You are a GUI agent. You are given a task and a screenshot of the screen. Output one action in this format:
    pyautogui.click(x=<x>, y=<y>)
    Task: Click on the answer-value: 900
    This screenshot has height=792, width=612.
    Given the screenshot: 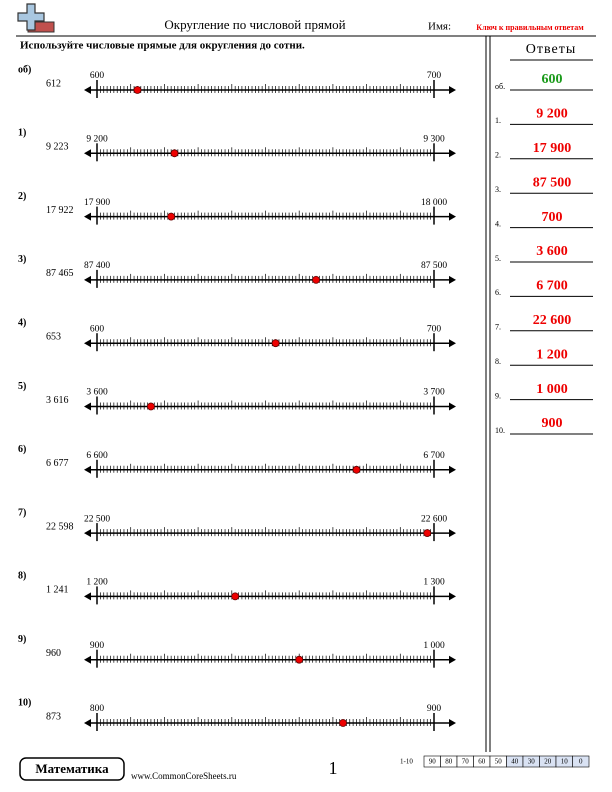 What is the action you would take?
    pyautogui.click(x=552, y=423)
    